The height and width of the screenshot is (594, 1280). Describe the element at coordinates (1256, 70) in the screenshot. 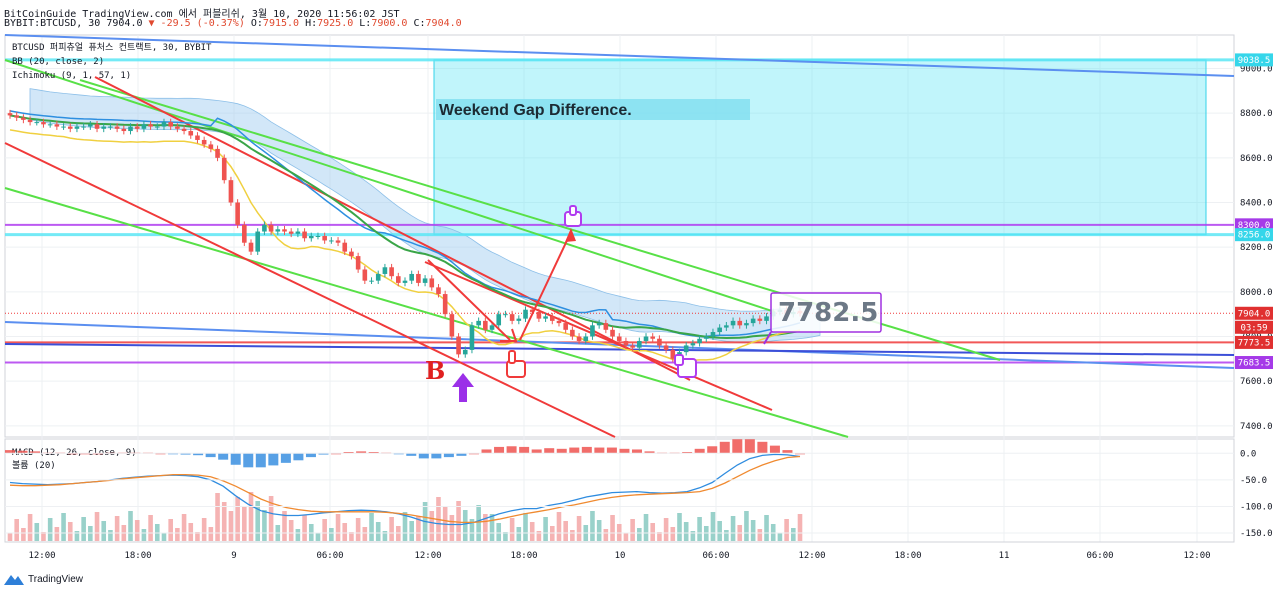

I see `price-tick-label: 9000.0` at that location.